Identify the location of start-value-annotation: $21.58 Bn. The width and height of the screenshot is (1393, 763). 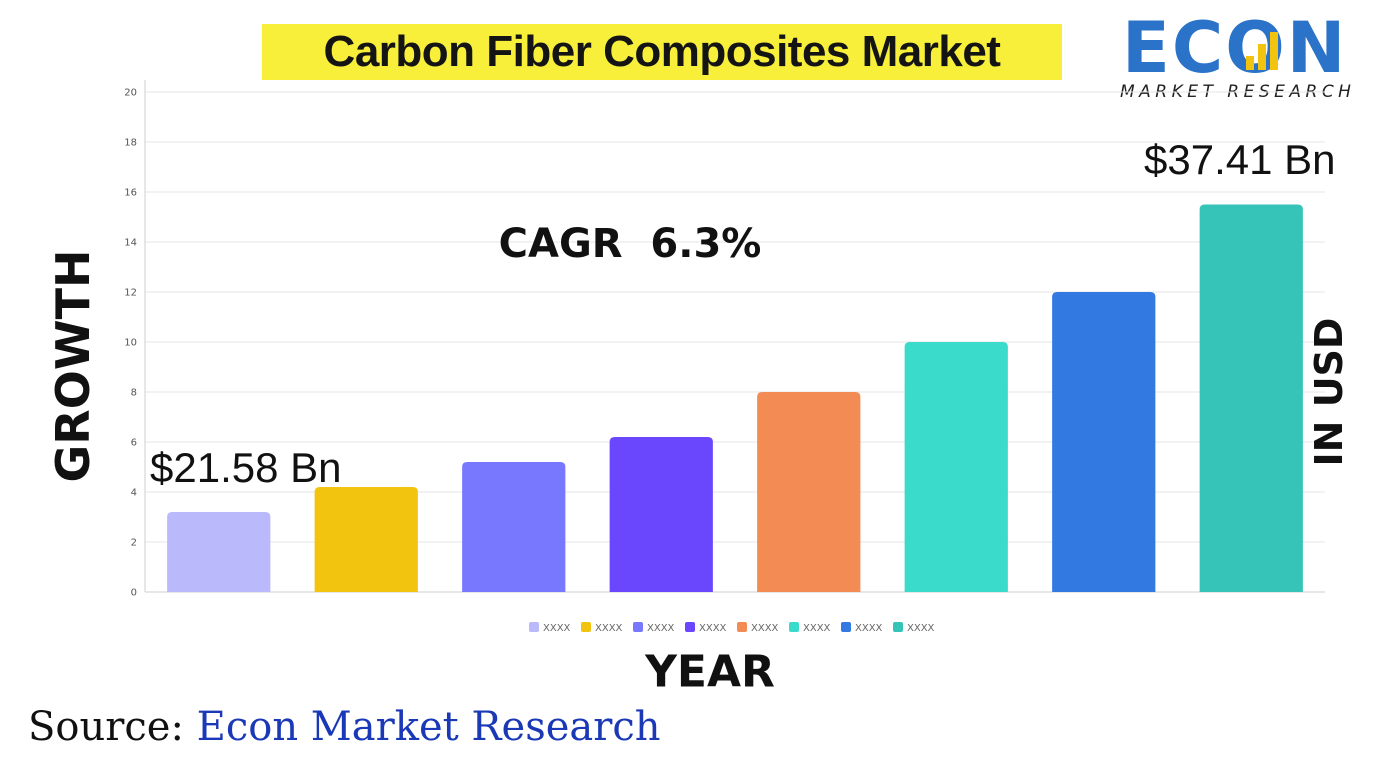
(246, 467).